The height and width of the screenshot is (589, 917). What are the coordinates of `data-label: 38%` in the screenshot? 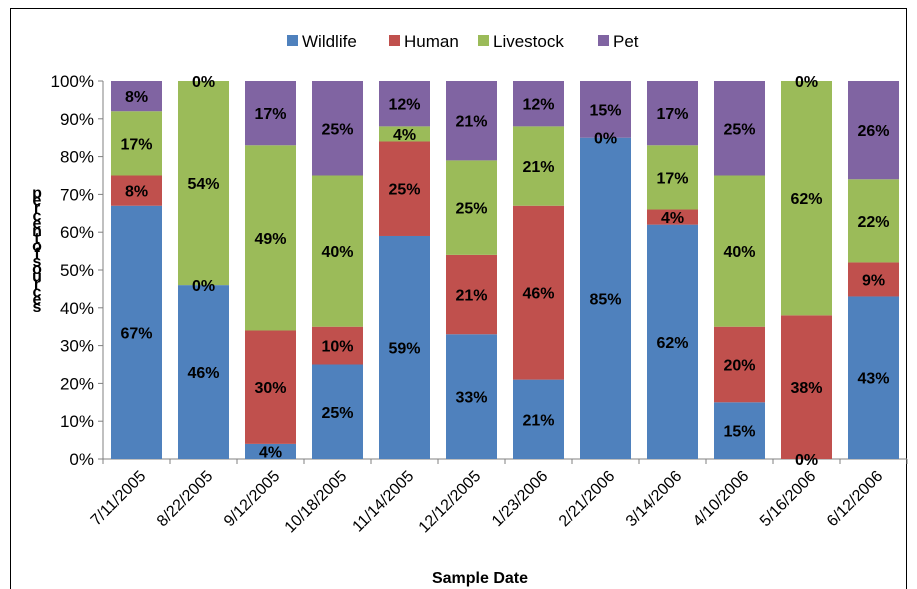 It's located at (806, 388).